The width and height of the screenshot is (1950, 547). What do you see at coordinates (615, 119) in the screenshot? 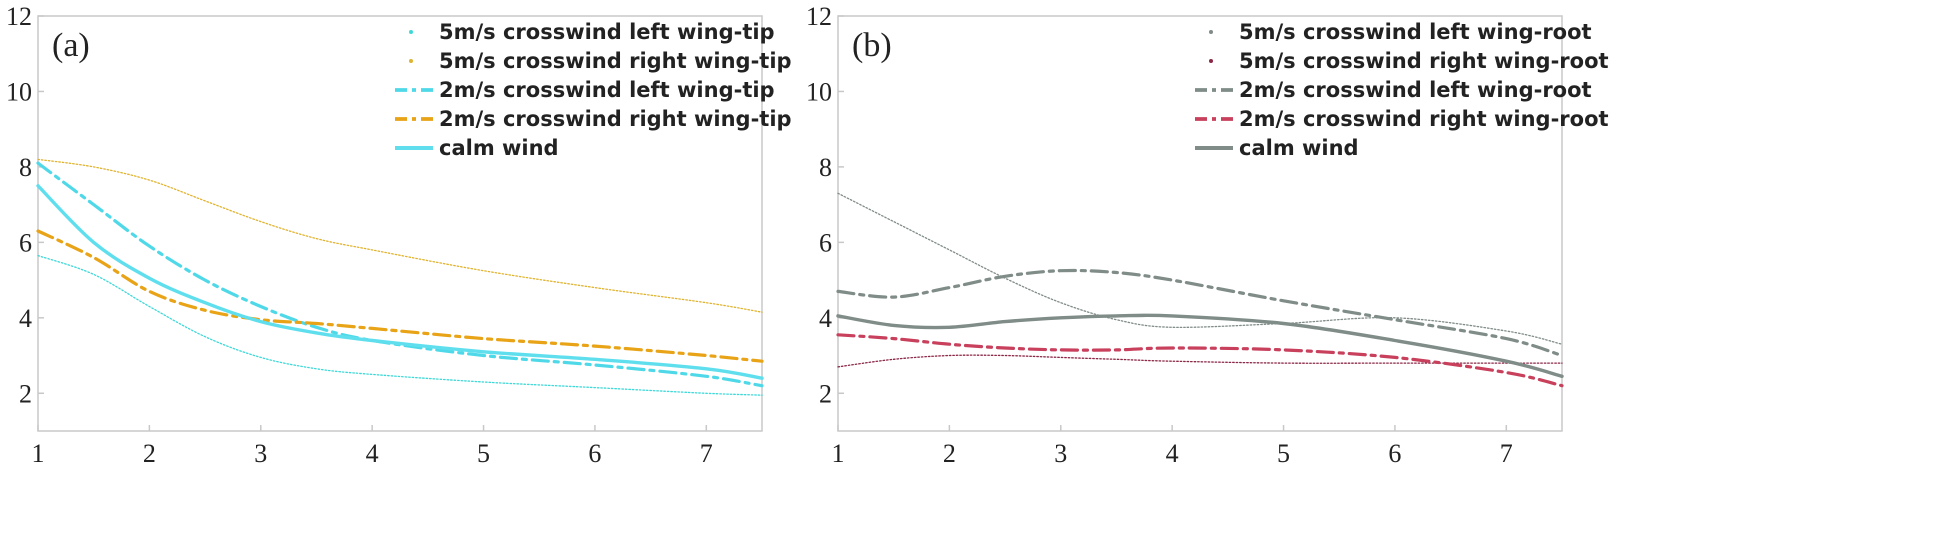
I see `legend-entry: 2m/s crosswind right wing-tip` at bounding box center [615, 119].